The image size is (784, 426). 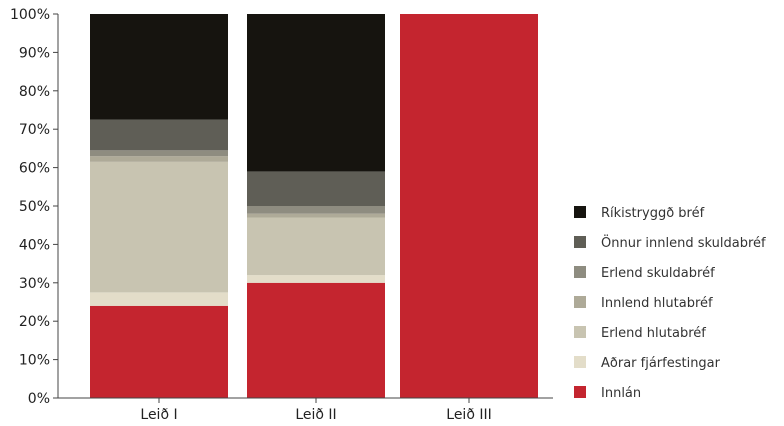 I want to click on legend-item: Erlend skuldabréf, so click(x=644, y=273).